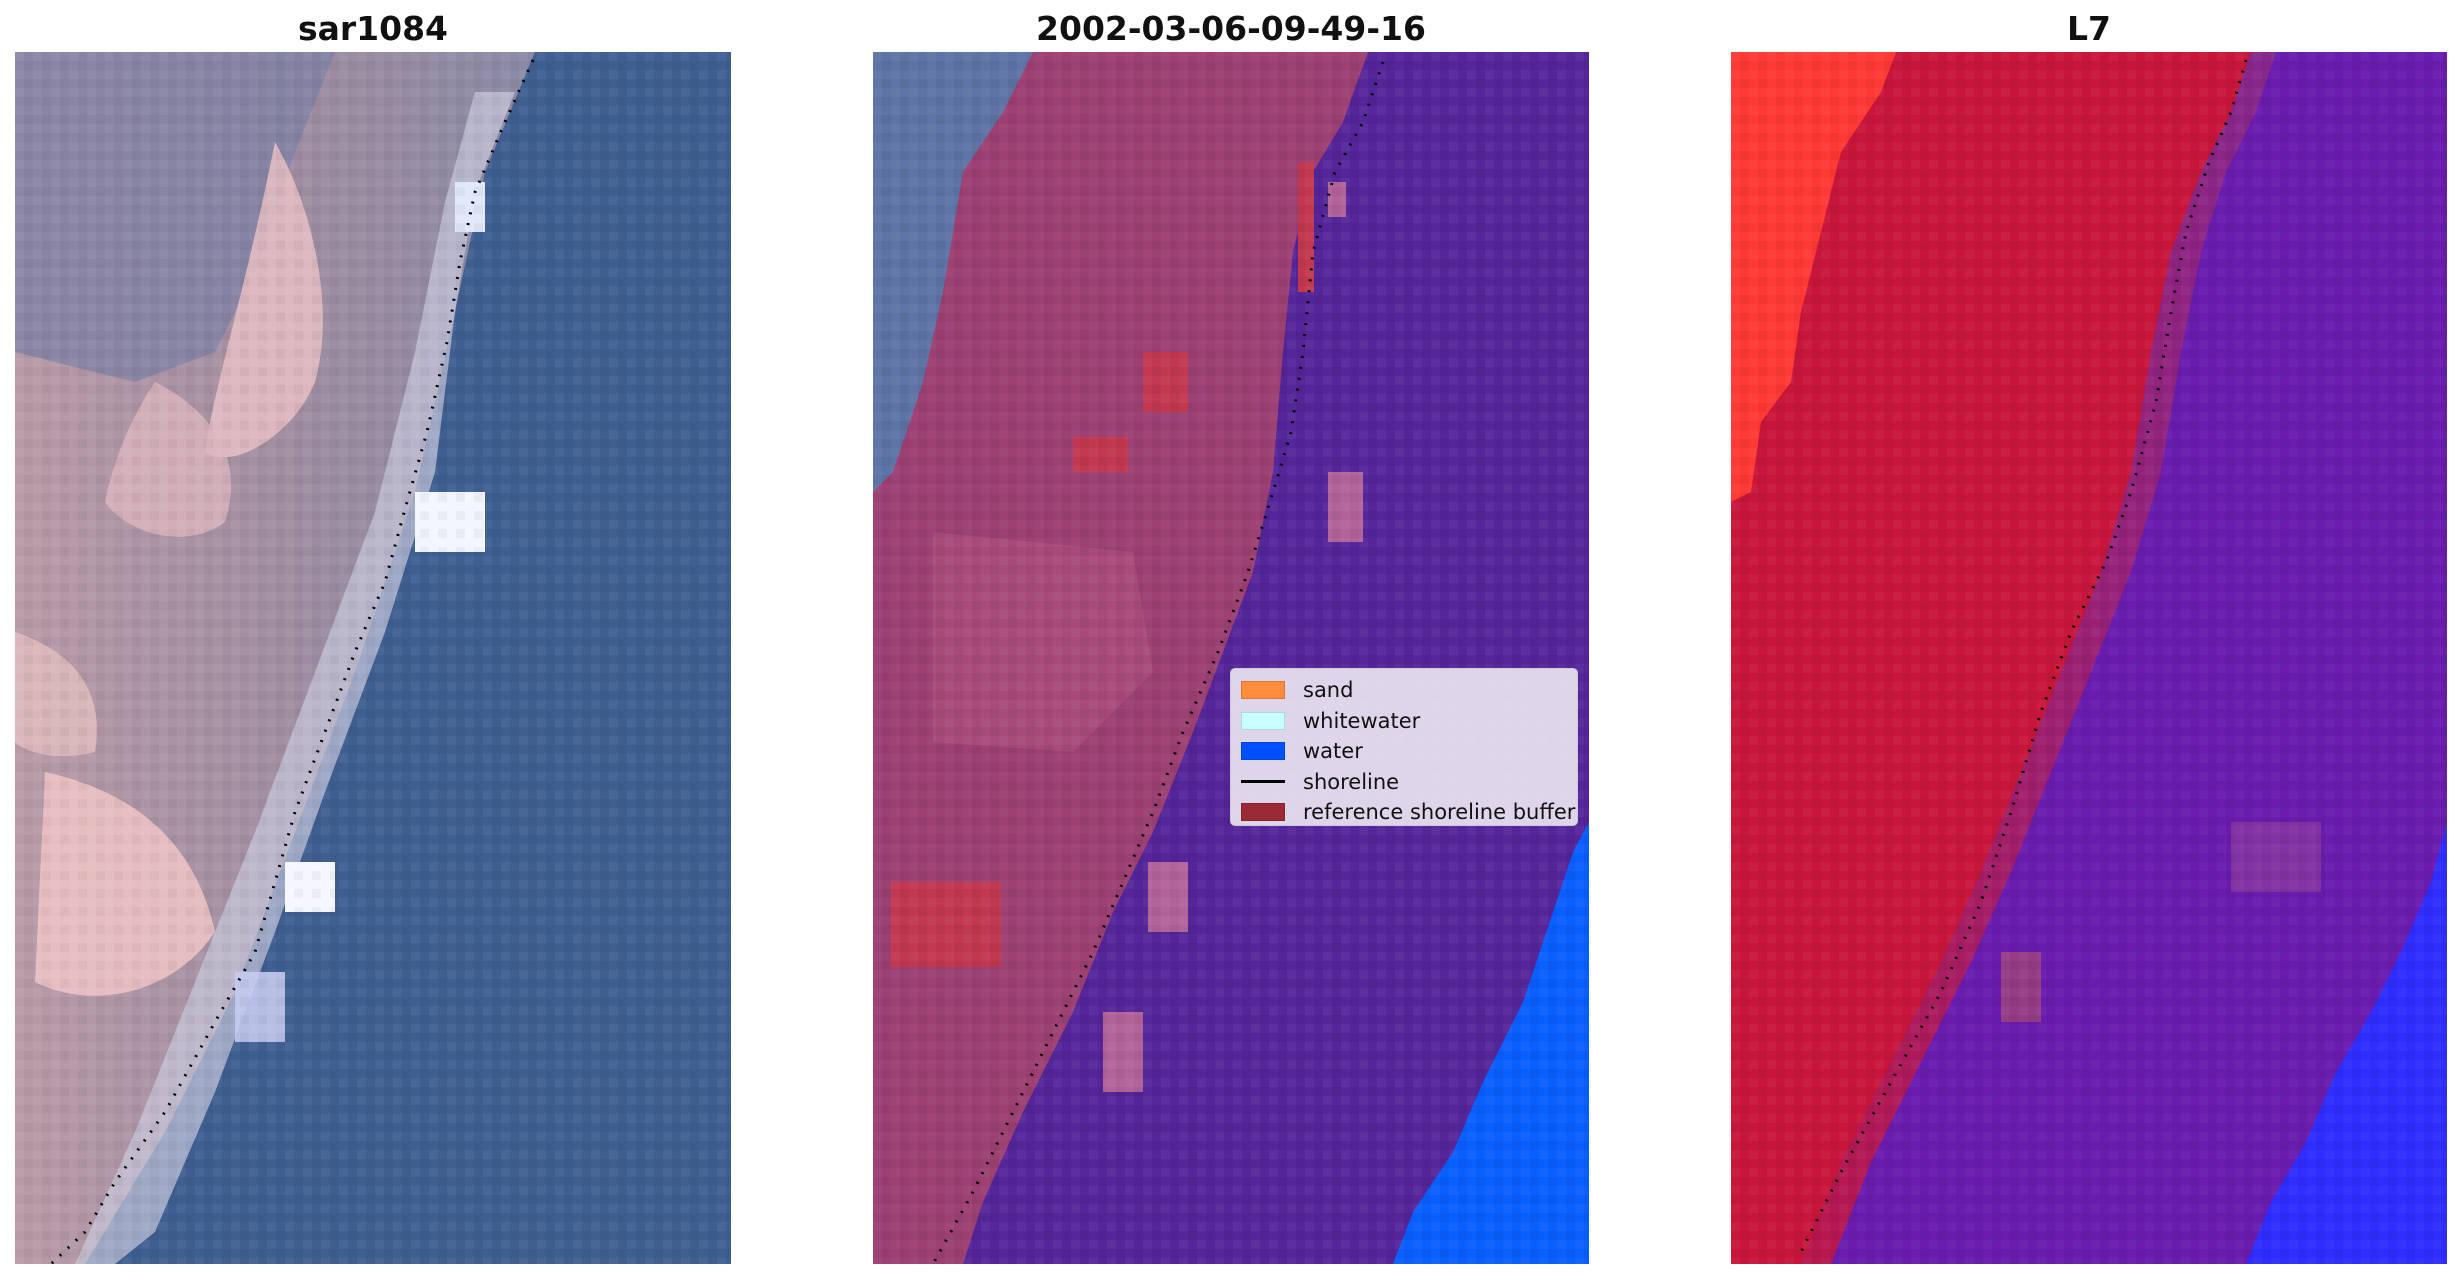 This screenshot has width=2460, height=1278. I want to click on legend-item-water: water, so click(1404, 751).